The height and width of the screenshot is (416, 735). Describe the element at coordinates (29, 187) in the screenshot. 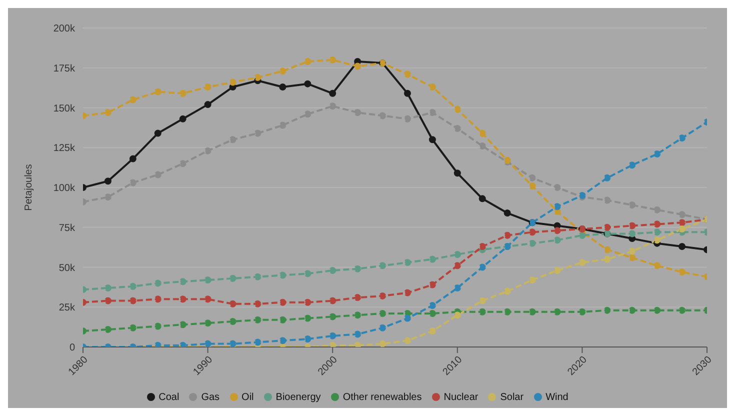

I see `y-axis-title: Petajoules` at that location.